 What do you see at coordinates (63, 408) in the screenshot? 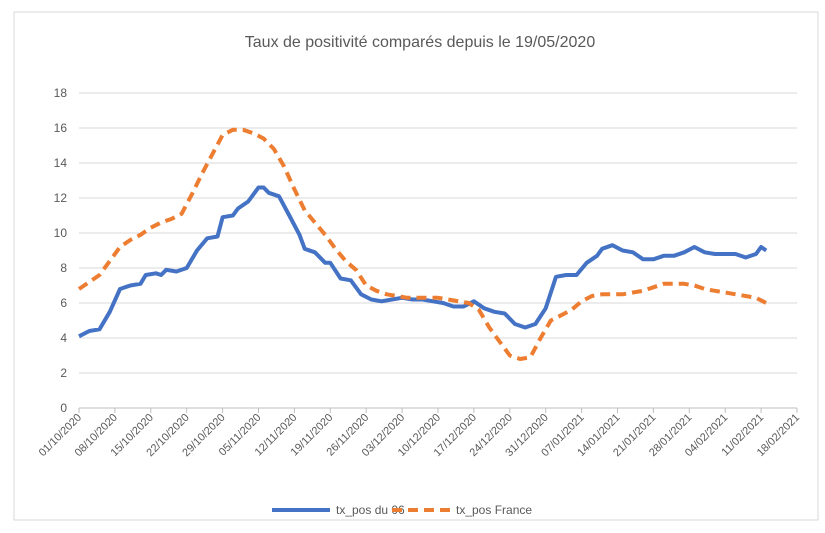
I see `y-tick-label: 0` at bounding box center [63, 408].